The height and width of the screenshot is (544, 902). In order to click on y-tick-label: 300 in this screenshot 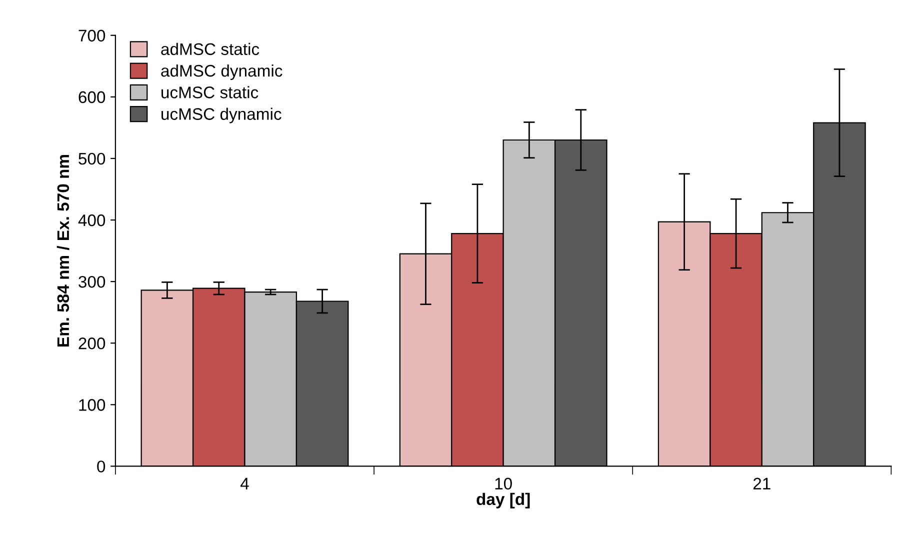, I will do `click(92, 282)`.